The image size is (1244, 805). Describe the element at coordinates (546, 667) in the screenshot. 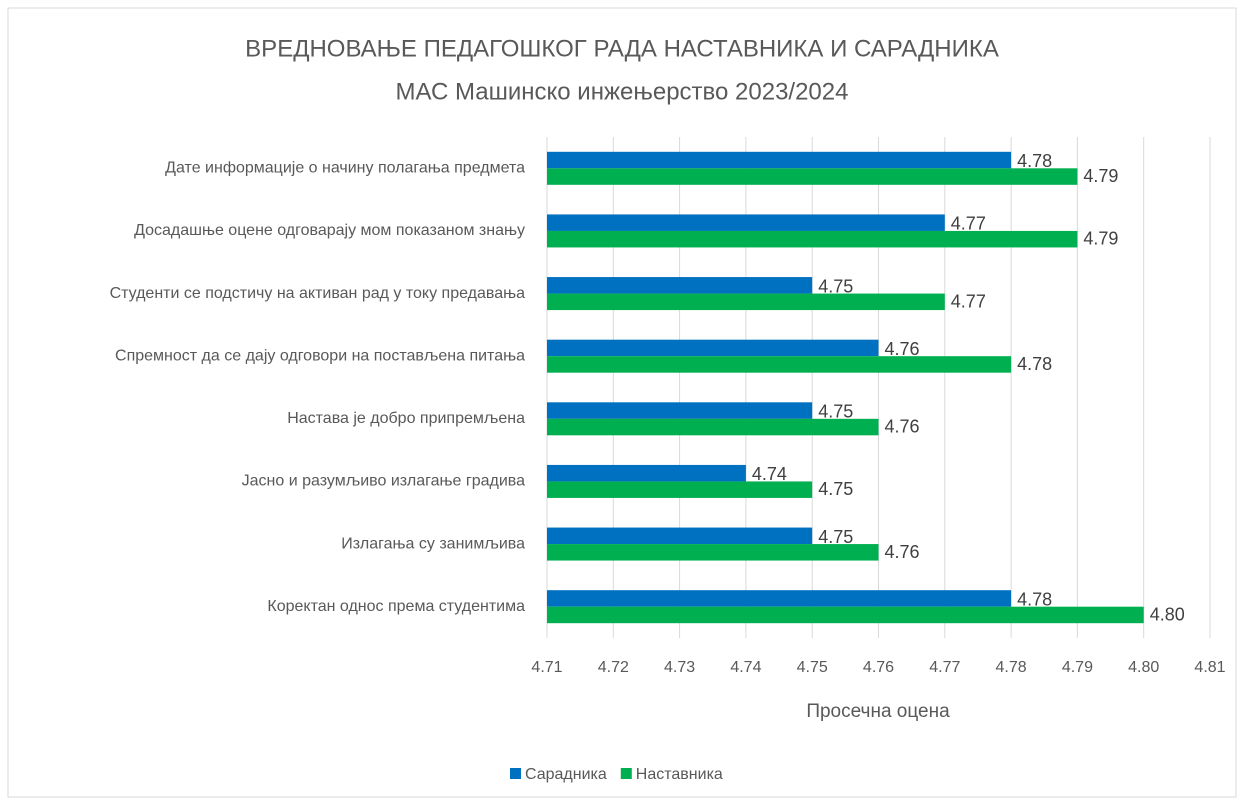

I see `x-tick-label: 4.71` at that location.